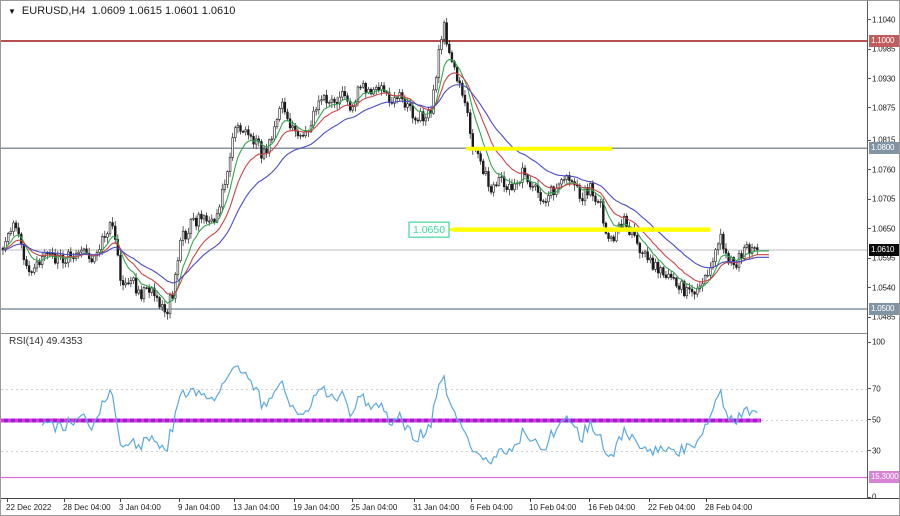 Image resolution: width=900 pixels, height=516 pixels. Describe the element at coordinates (874, 497) in the screenshot. I see `rsi-axis-label: 0` at that location.